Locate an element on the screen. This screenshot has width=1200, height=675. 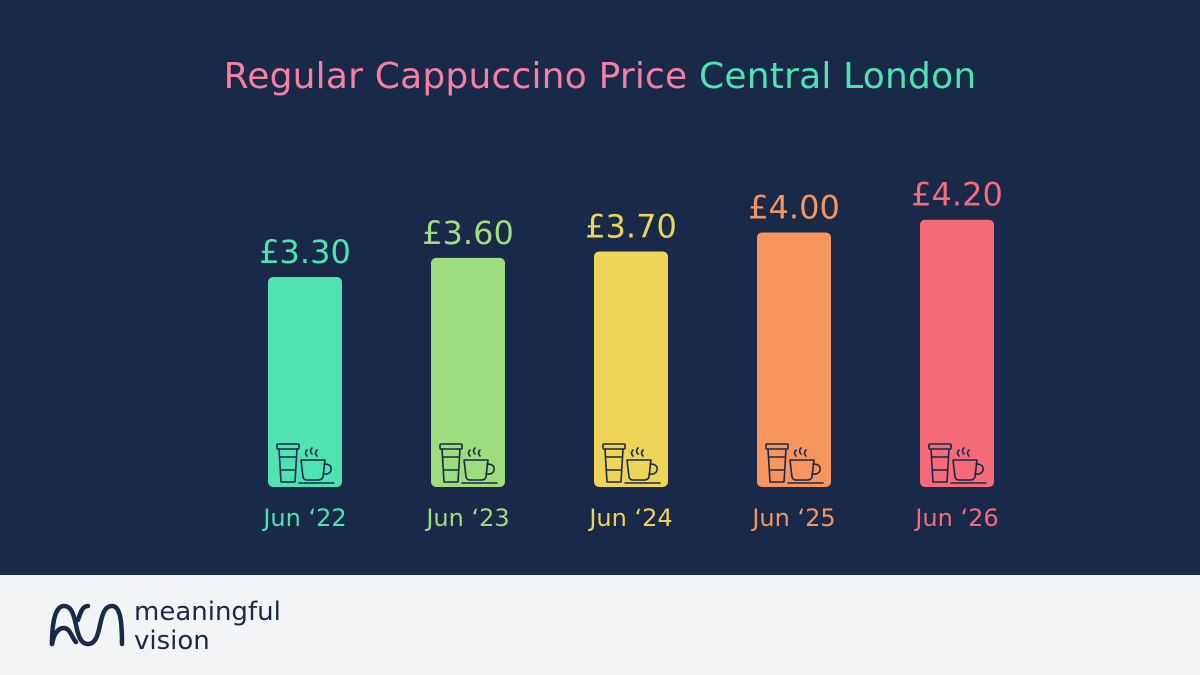
logo-wordmark: meaningful vision is located at coordinates (207, 627).